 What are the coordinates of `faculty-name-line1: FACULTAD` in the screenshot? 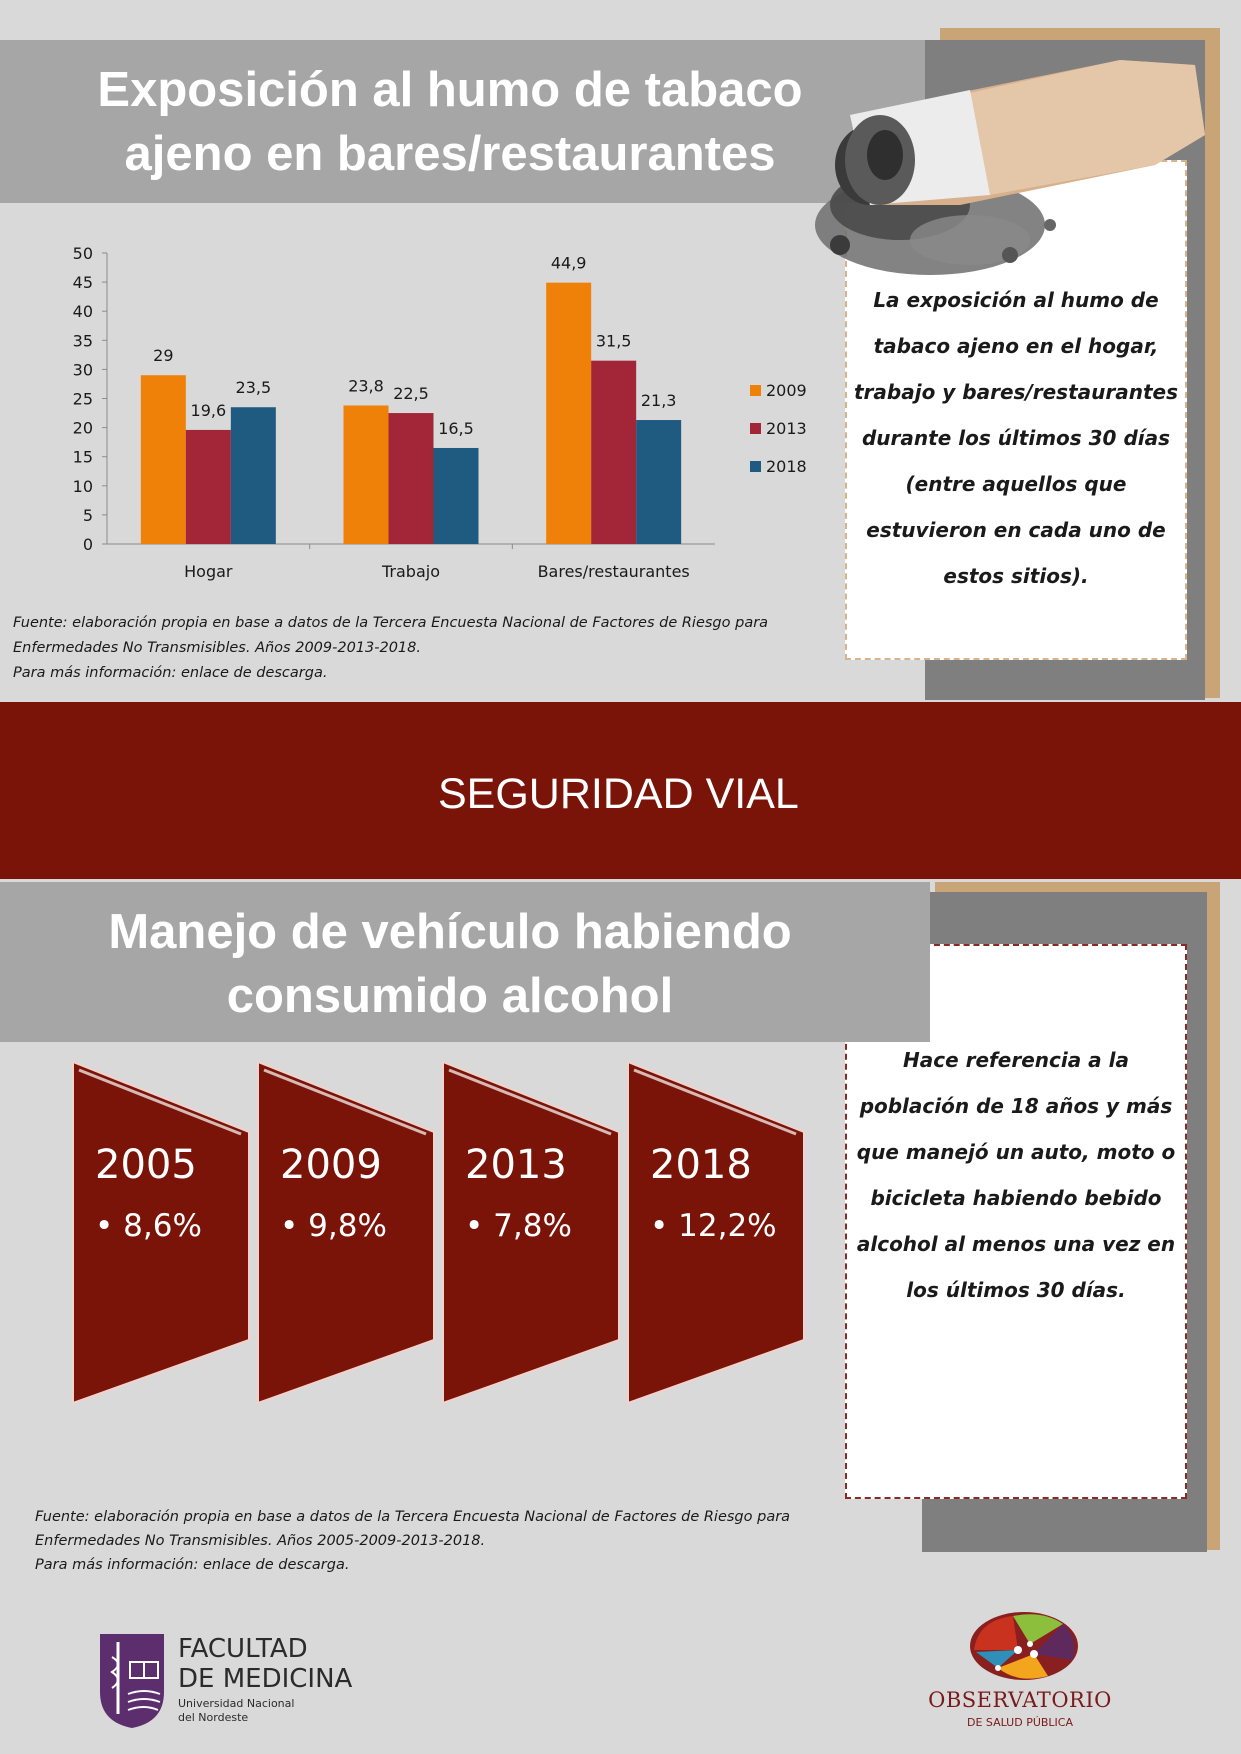 It's located at (243, 1649).